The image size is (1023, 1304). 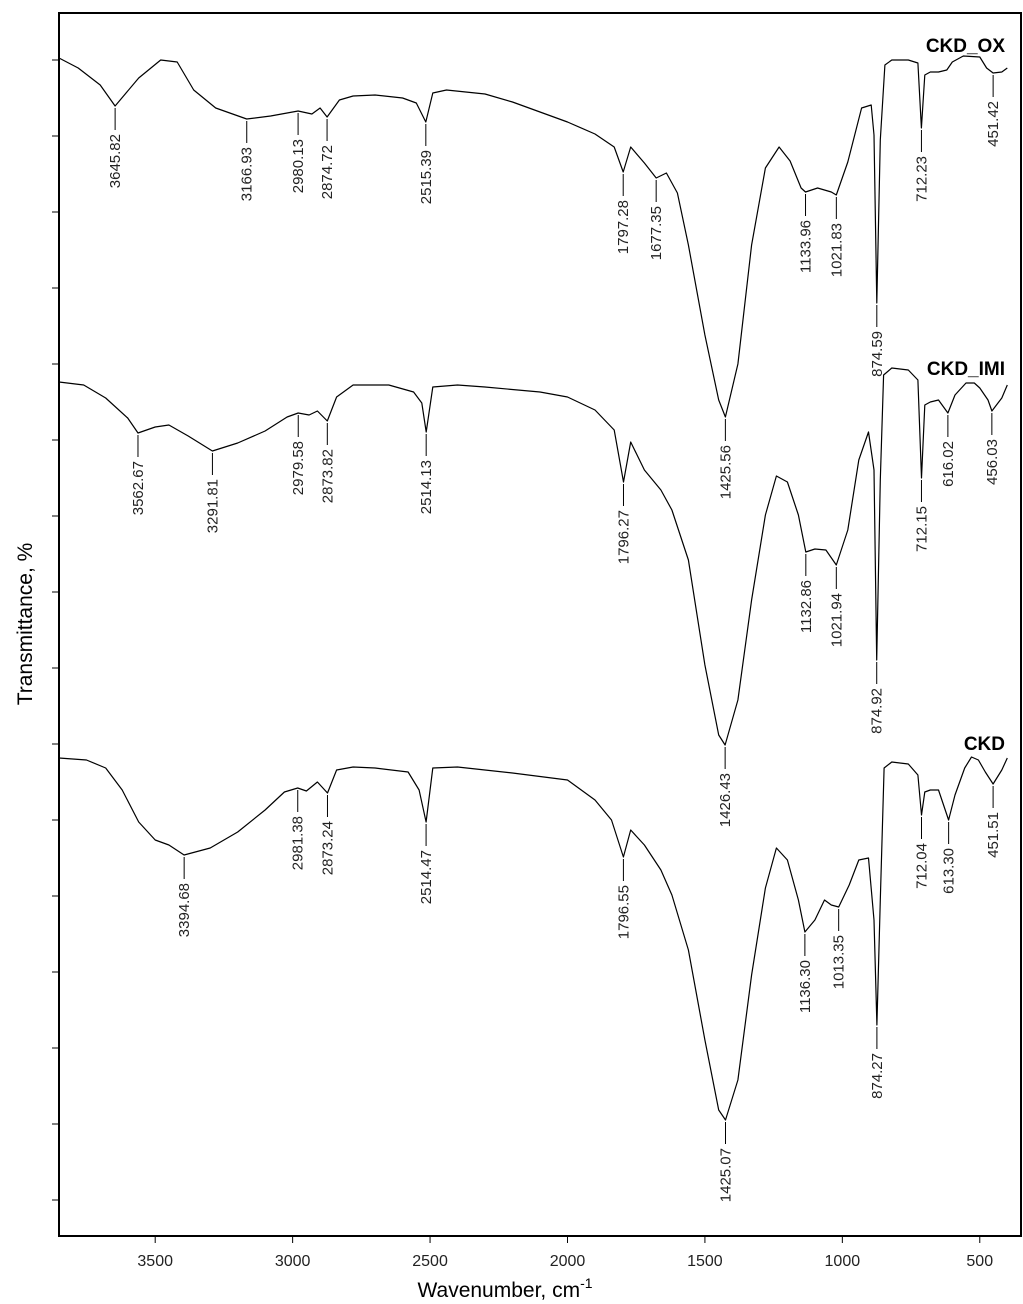 What do you see at coordinates (984, 744) in the screenshot?
I see `series-name: CKD` at bounding box center [984, 744].